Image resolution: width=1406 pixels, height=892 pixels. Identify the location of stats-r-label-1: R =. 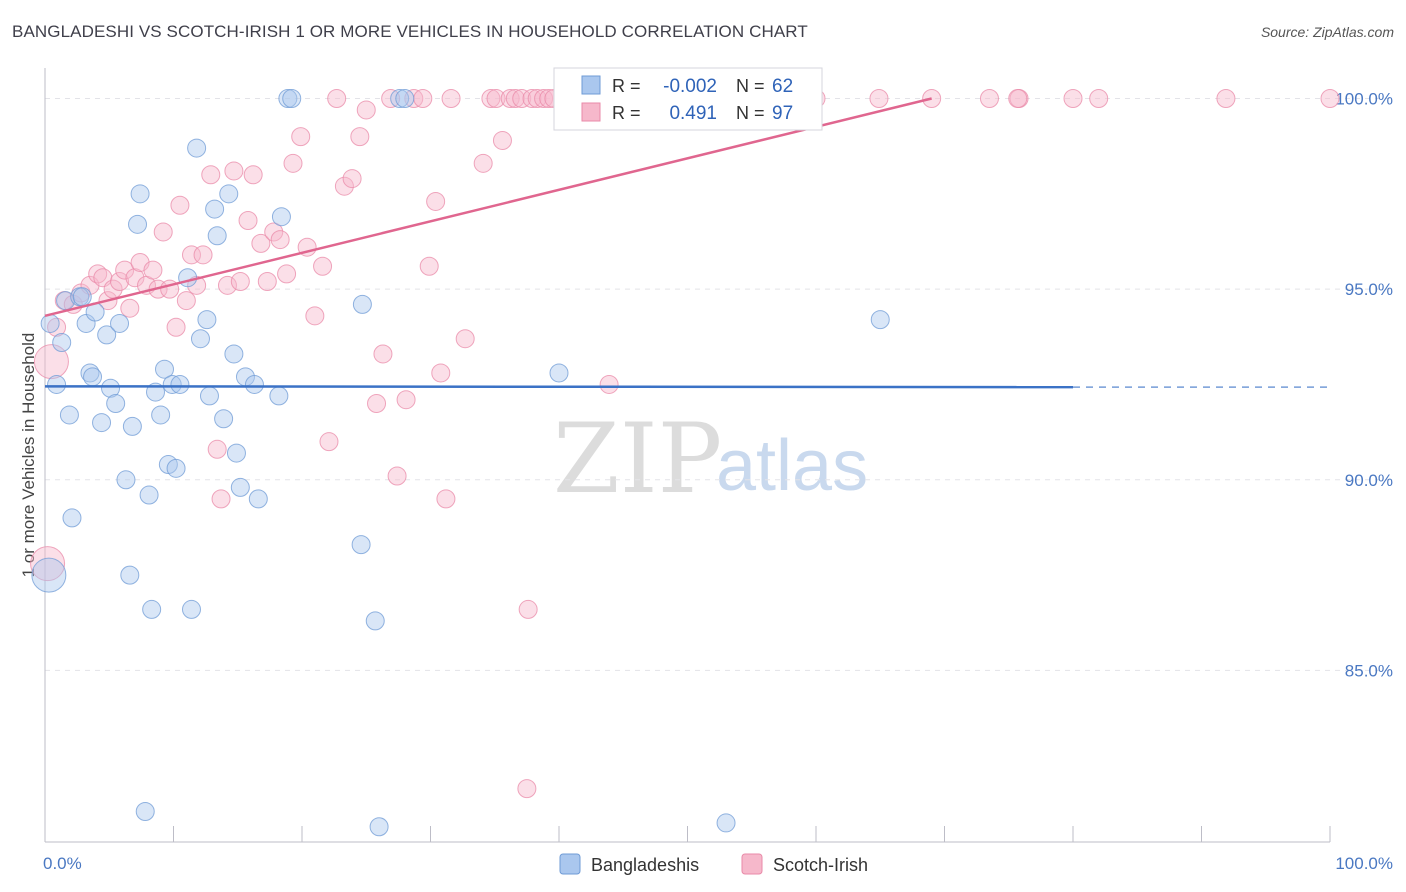
(626, 86).